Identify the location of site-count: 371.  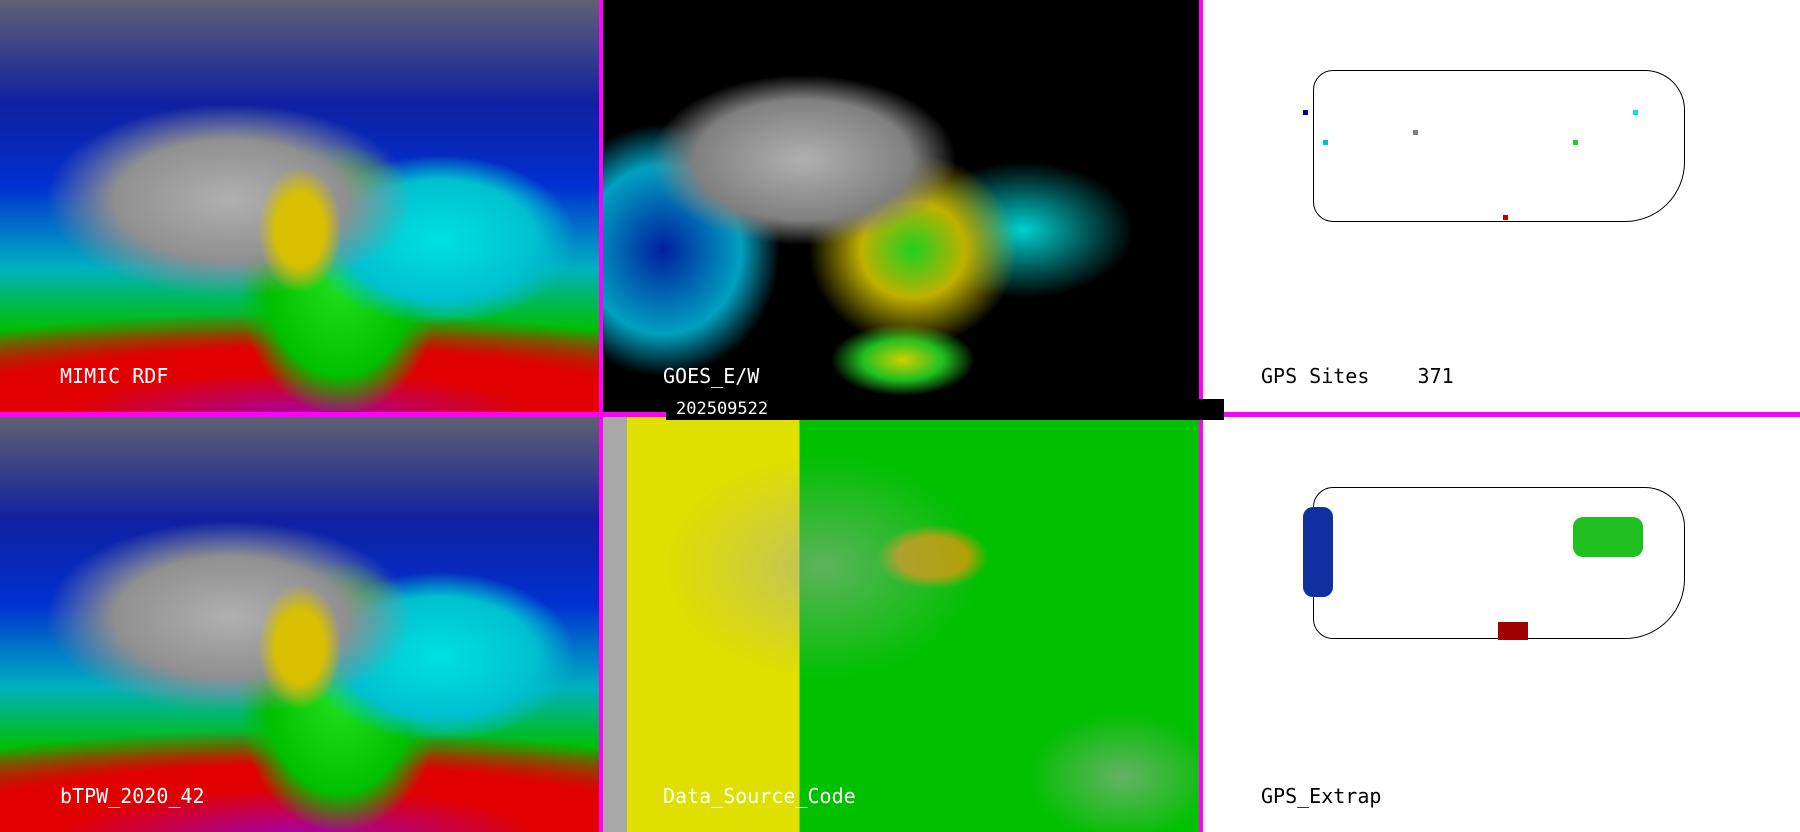
(1435, 376).